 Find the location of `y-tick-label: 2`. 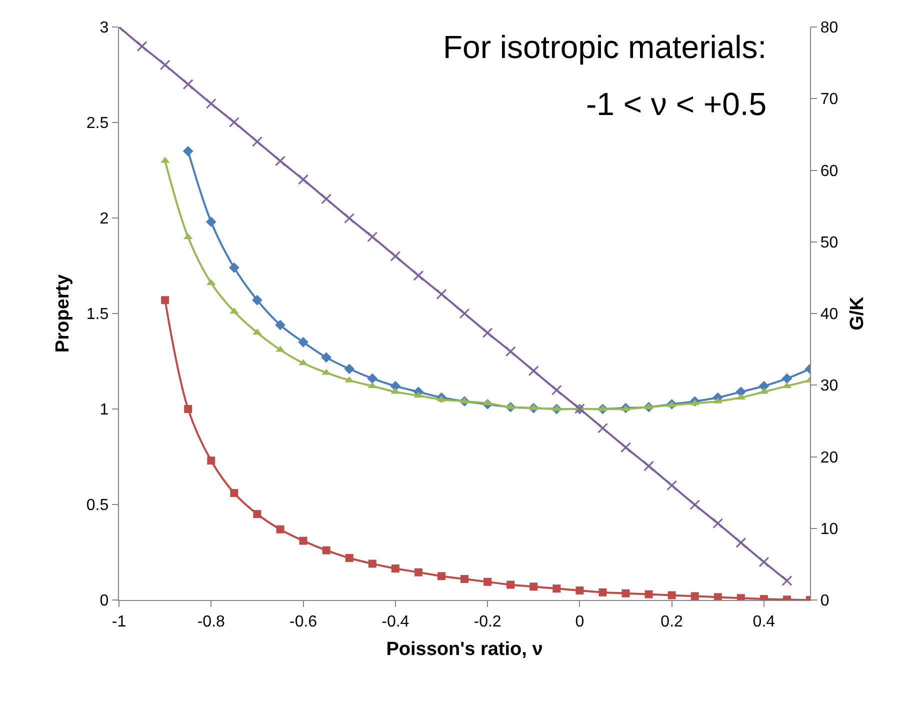

y-tick-label: 2 is located at coordinates (104, 219).